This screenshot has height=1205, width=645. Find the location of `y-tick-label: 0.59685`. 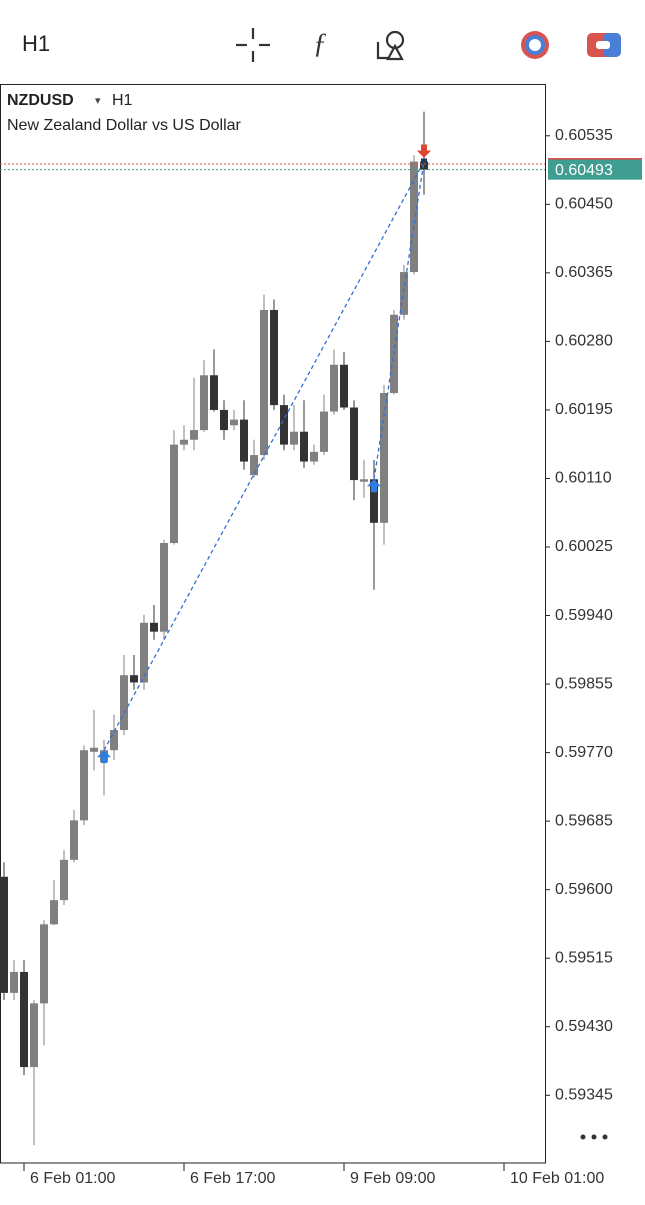

y-tick-label: 0.59685 is located at coordinates (584, 820).